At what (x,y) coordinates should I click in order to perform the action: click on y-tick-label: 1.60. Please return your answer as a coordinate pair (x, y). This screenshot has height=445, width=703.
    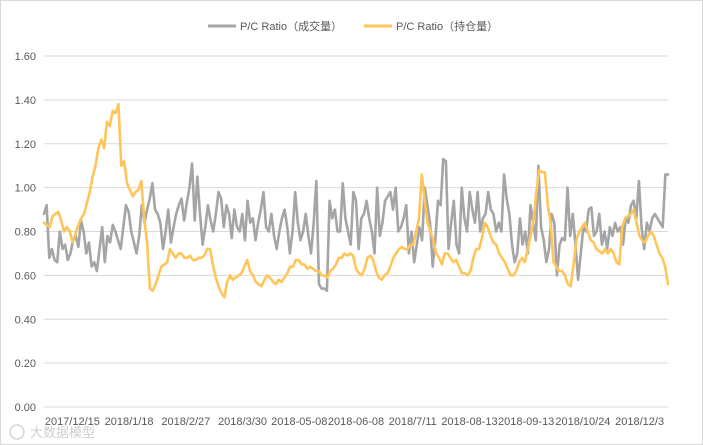
    Looking at the image, I should click on (25, 57).